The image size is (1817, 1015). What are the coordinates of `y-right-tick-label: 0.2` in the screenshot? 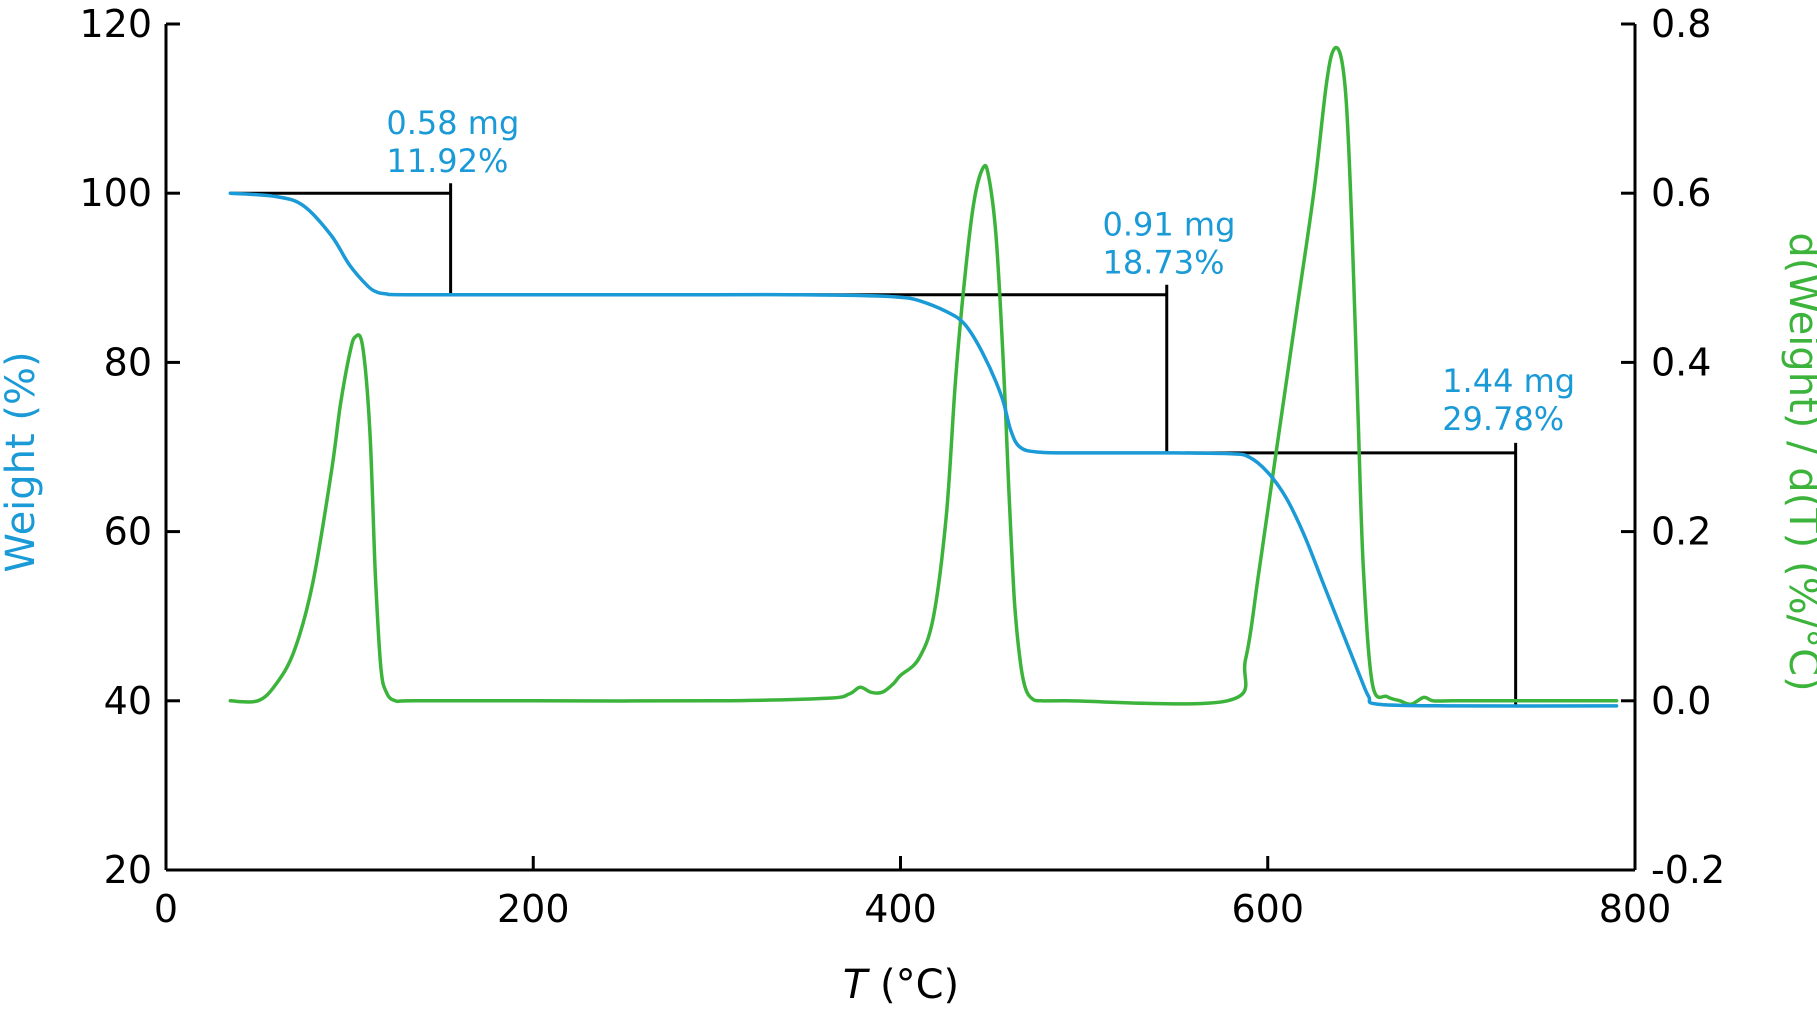 It's located at (1681, 532).